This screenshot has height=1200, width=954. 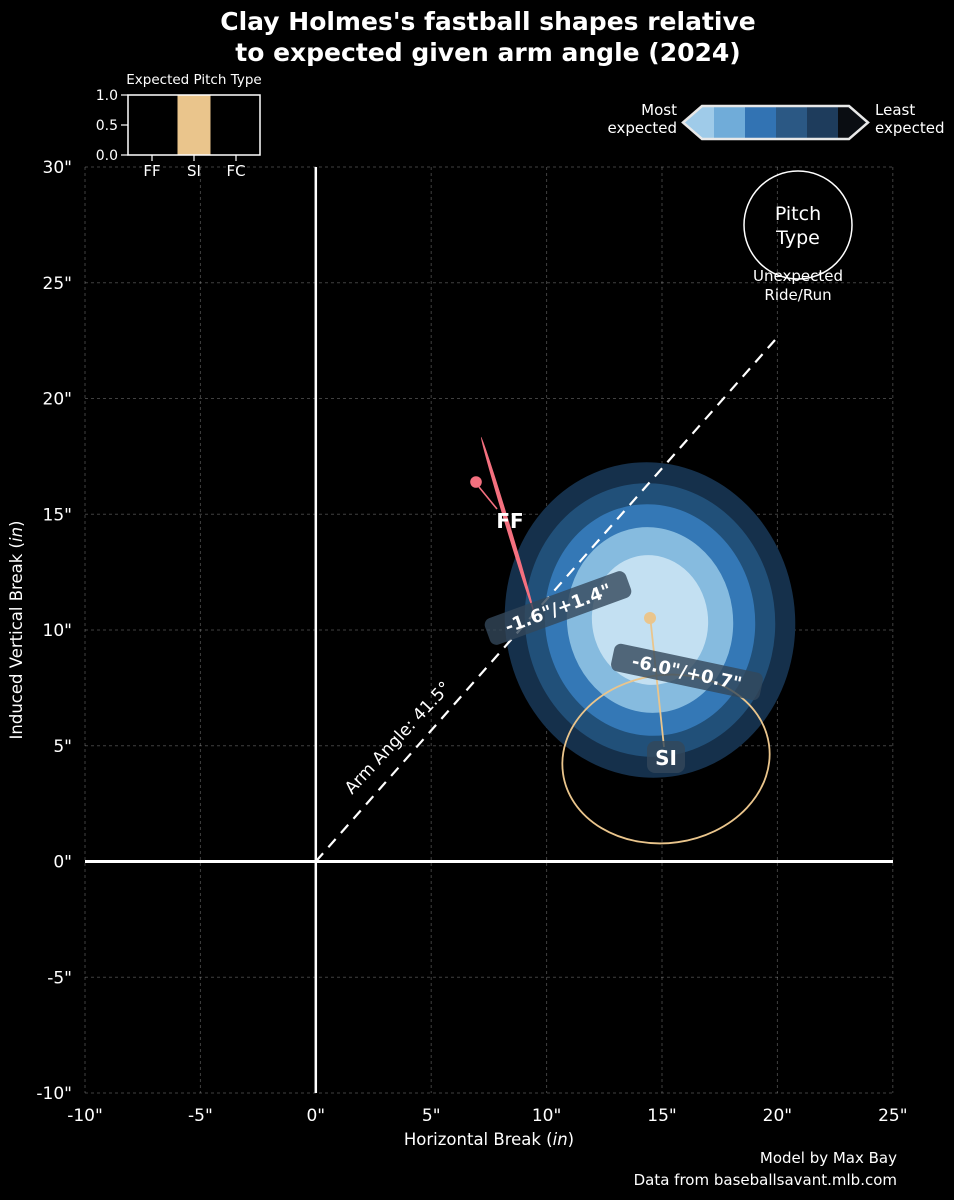 I want to click on y-tick: 25", so click(x=57, y=284).